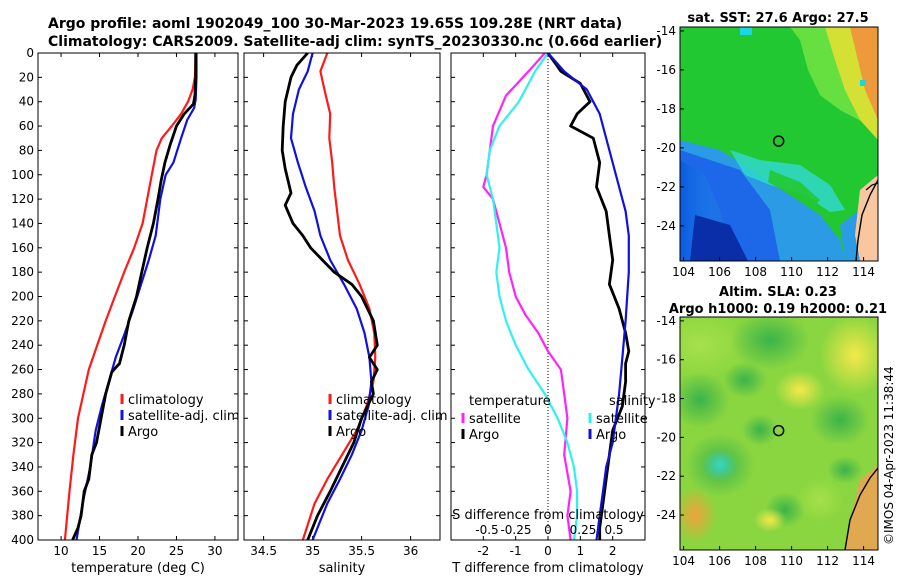 Image resolution: width=900 pixels, height=584 pixels. What do you see at coordinates (778, 309) in the screenshot?
I see `sla-map-title-line2: Argo h1000: 0.19 h2000: 0.21` at bounding box center [778, 309].